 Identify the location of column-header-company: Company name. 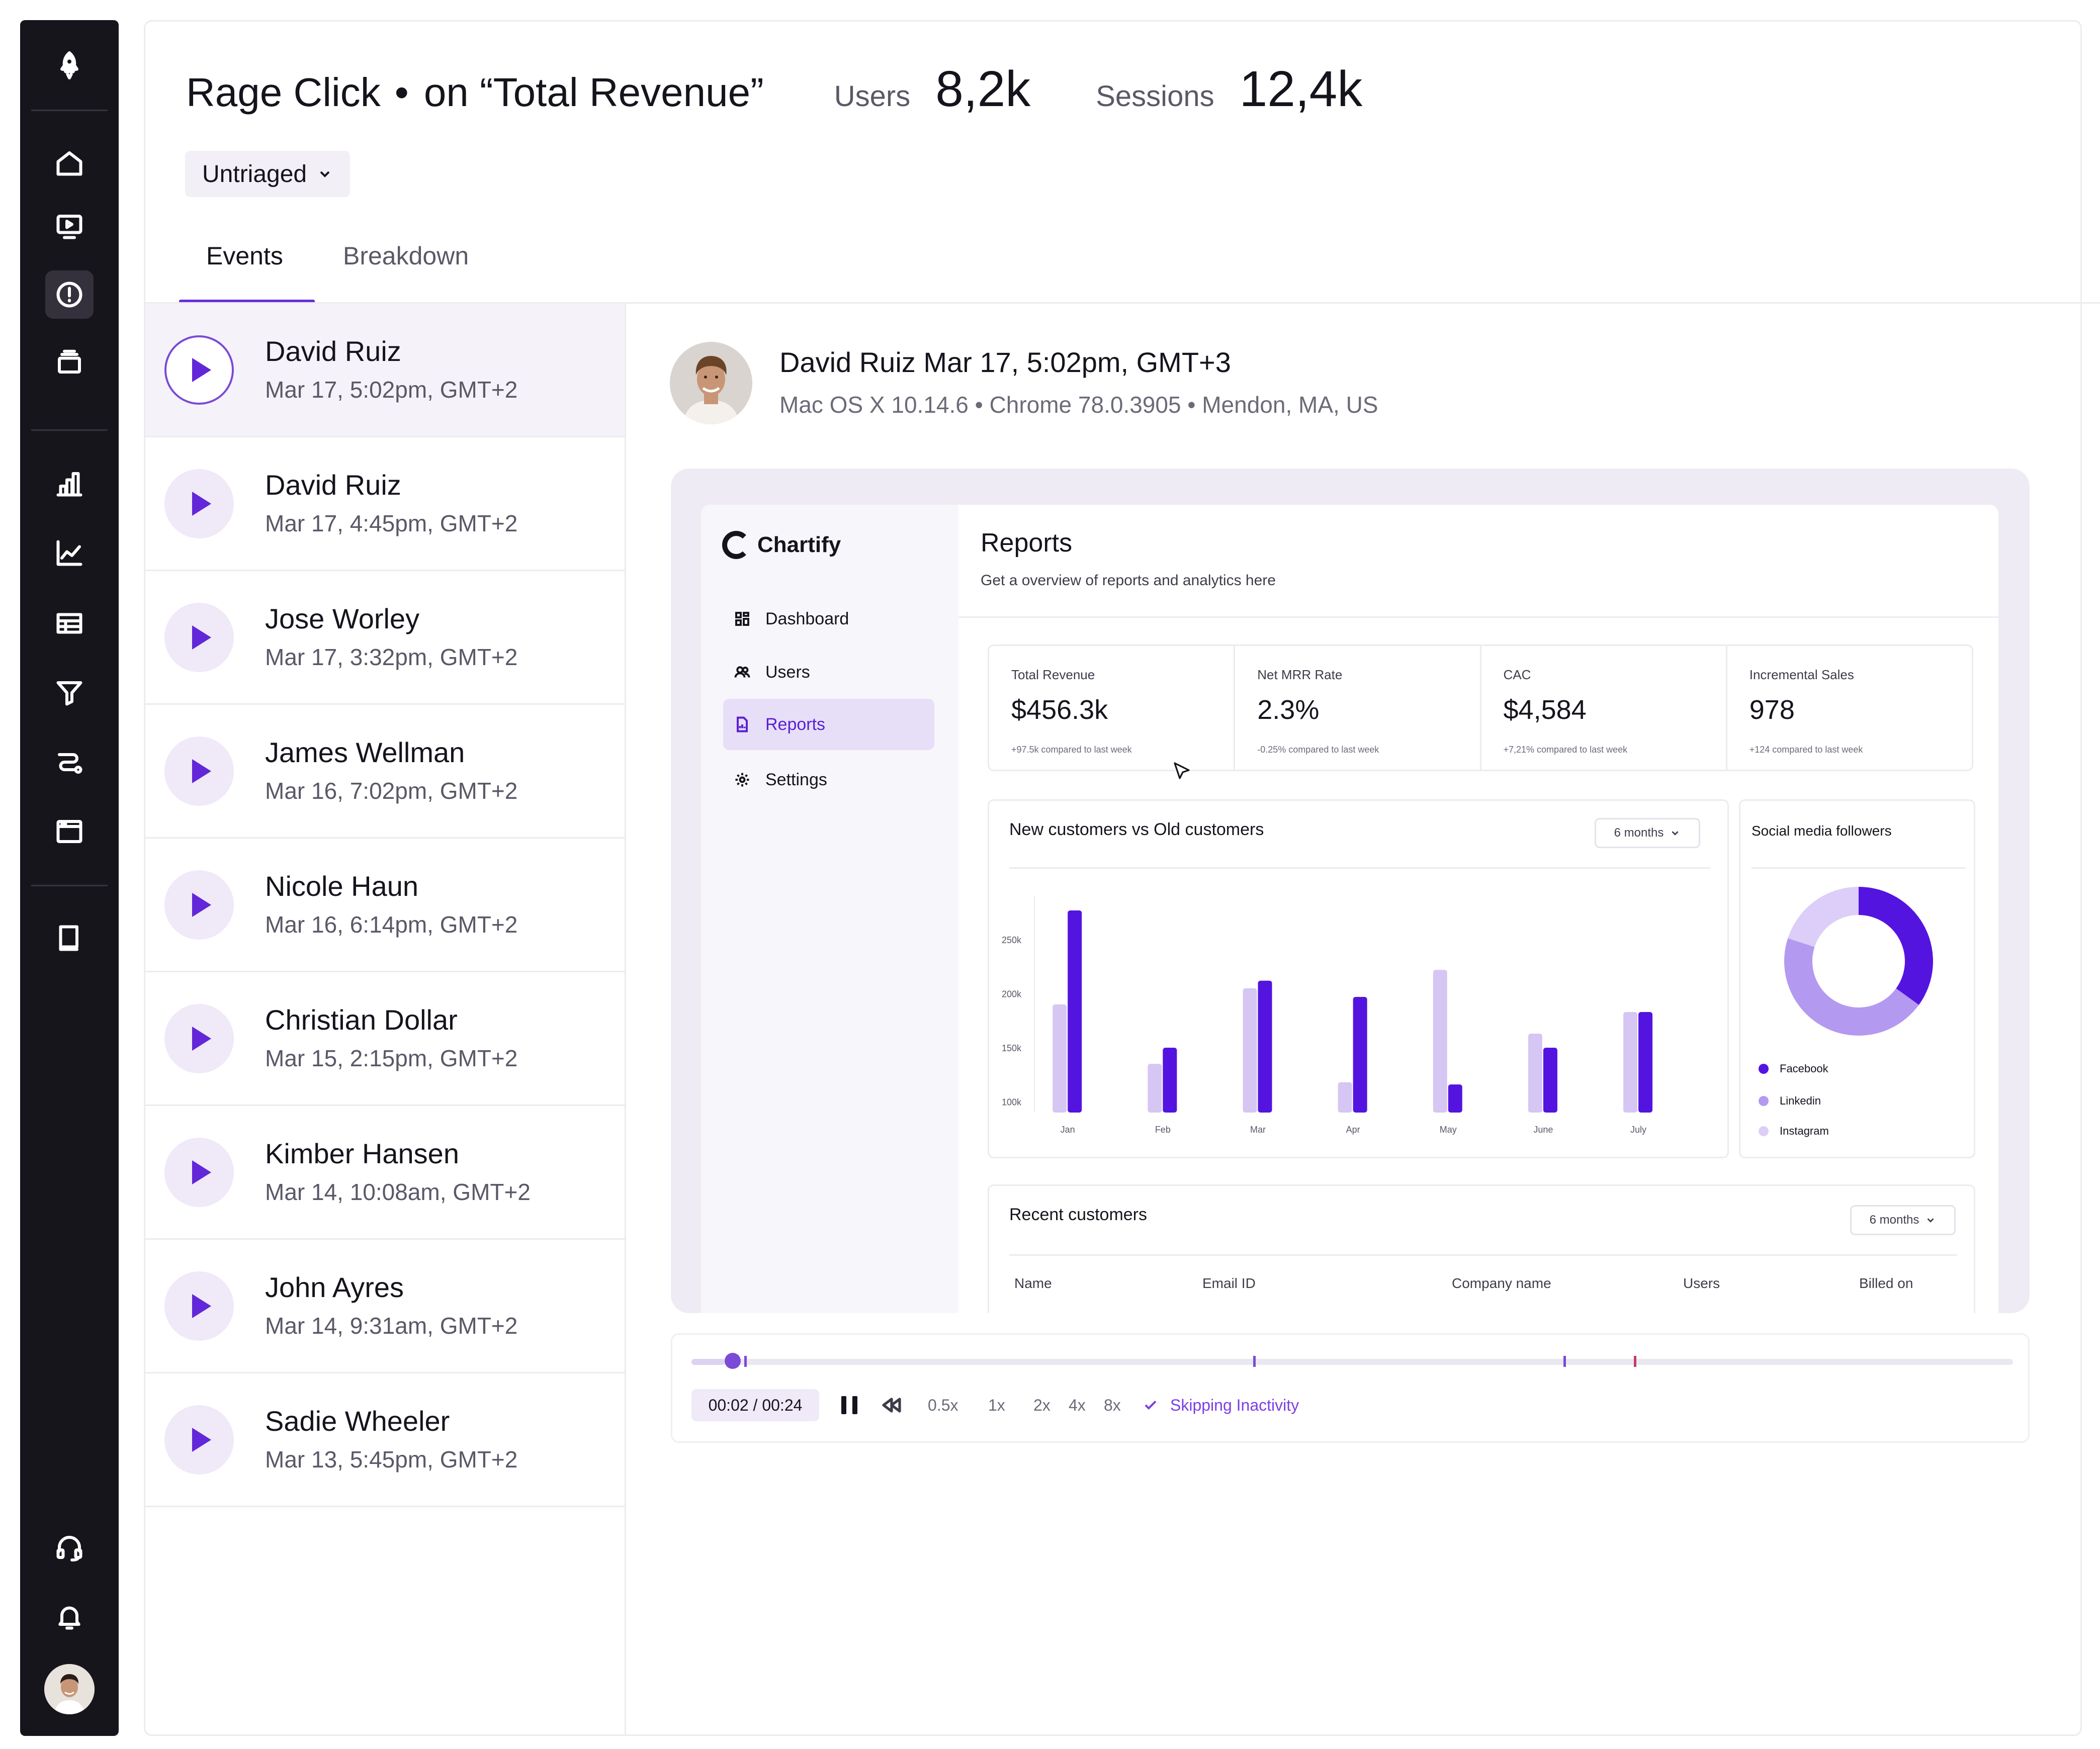
(1502, 1283).